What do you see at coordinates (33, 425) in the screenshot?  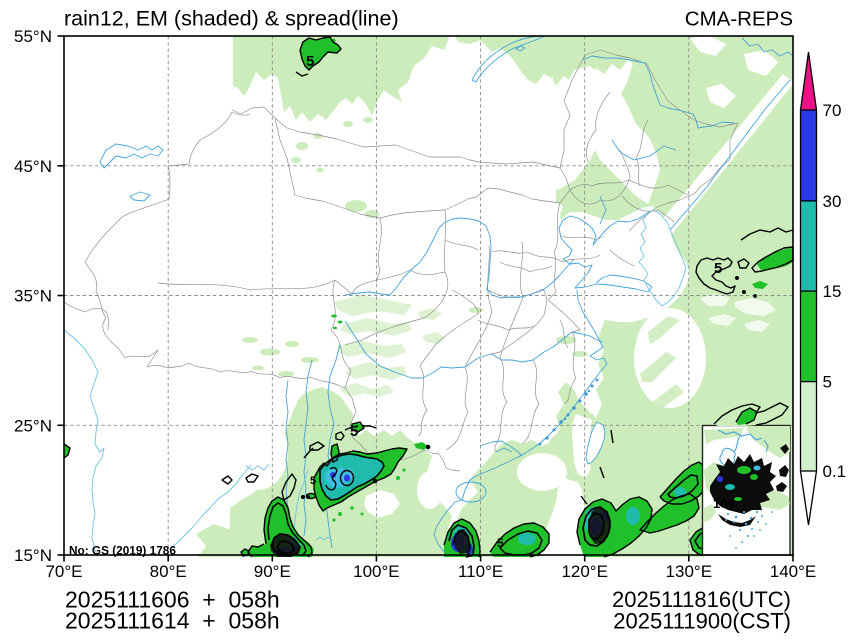 I see `svg-text: 25°N` at bounding box center [33, 425].